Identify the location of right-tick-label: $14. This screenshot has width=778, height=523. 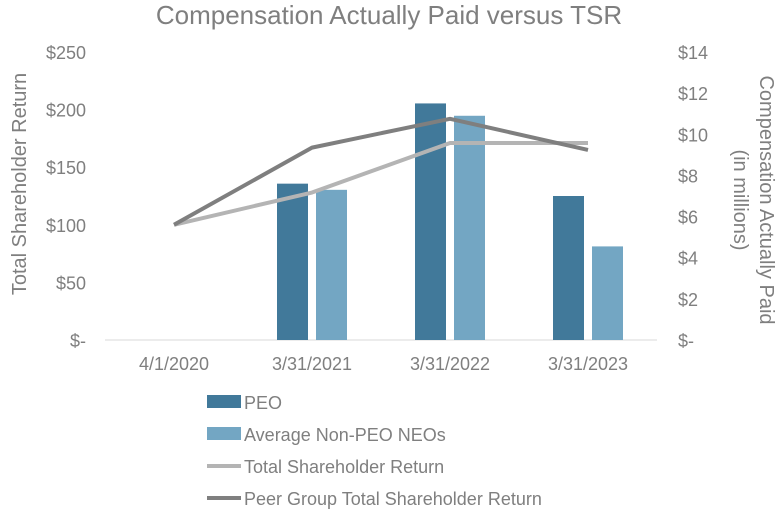
(693, 53).